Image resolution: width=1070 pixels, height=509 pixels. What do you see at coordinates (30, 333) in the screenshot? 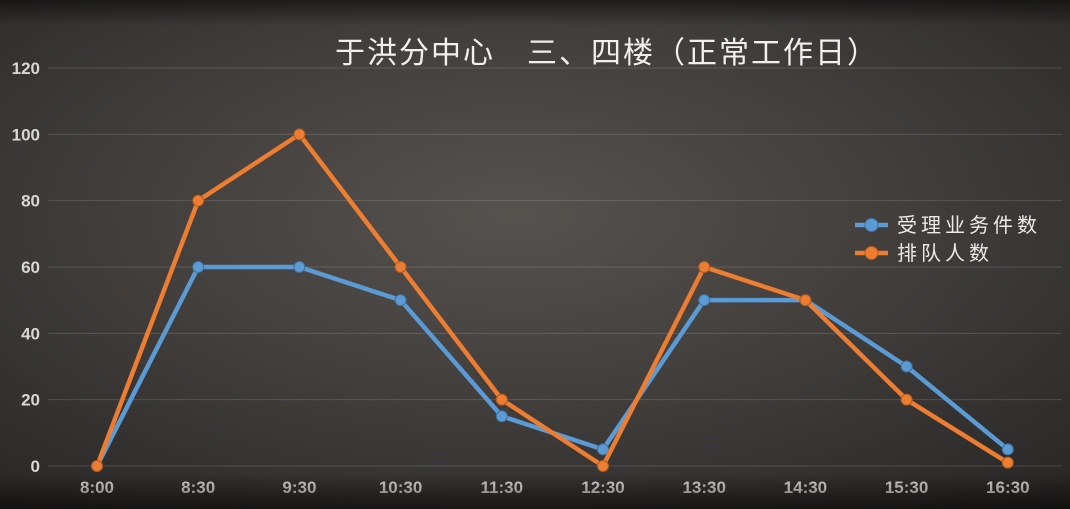
I see `y-axis-label: 40` at bounding box center [30, 333].